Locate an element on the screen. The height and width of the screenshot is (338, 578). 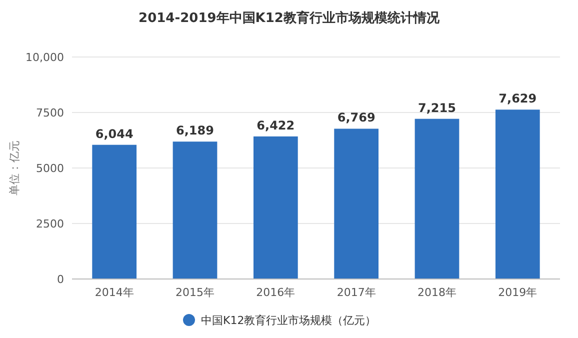
legend-label: 中国K12教育行业市场规模（亿元） is located at coordinates (288, 320).